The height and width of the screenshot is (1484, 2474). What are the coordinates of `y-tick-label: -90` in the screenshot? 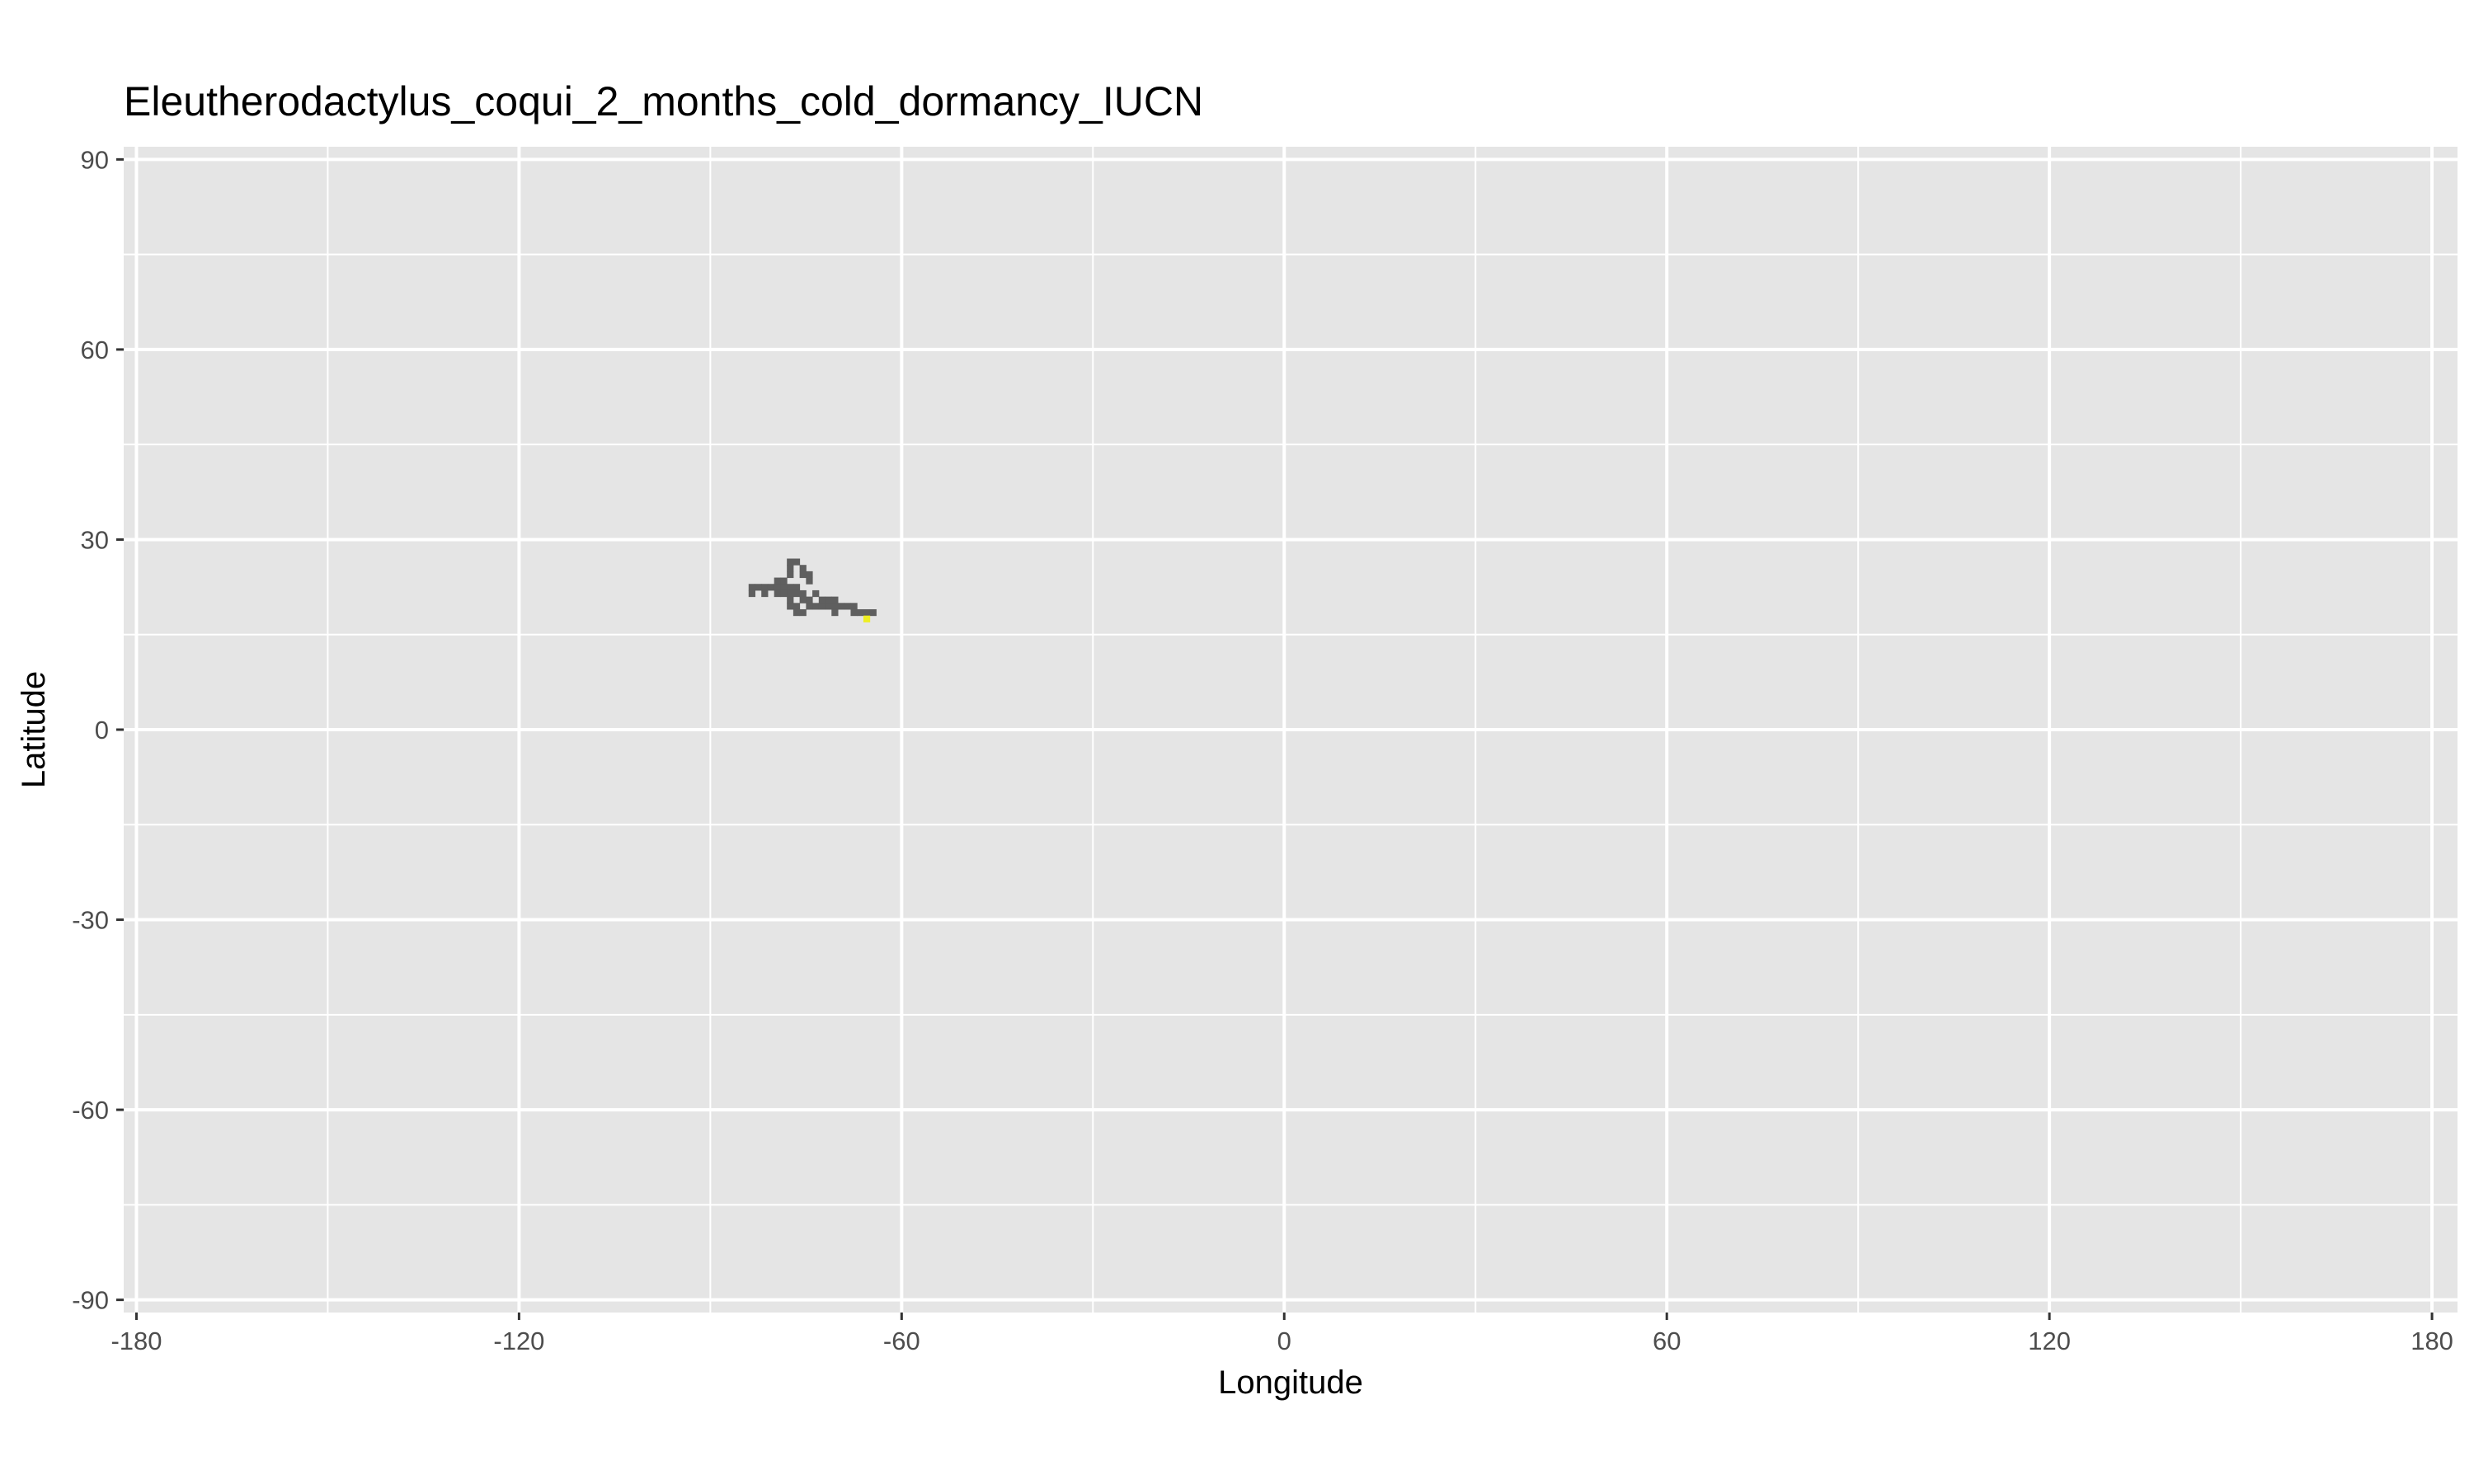 It's located at (90, 1300).